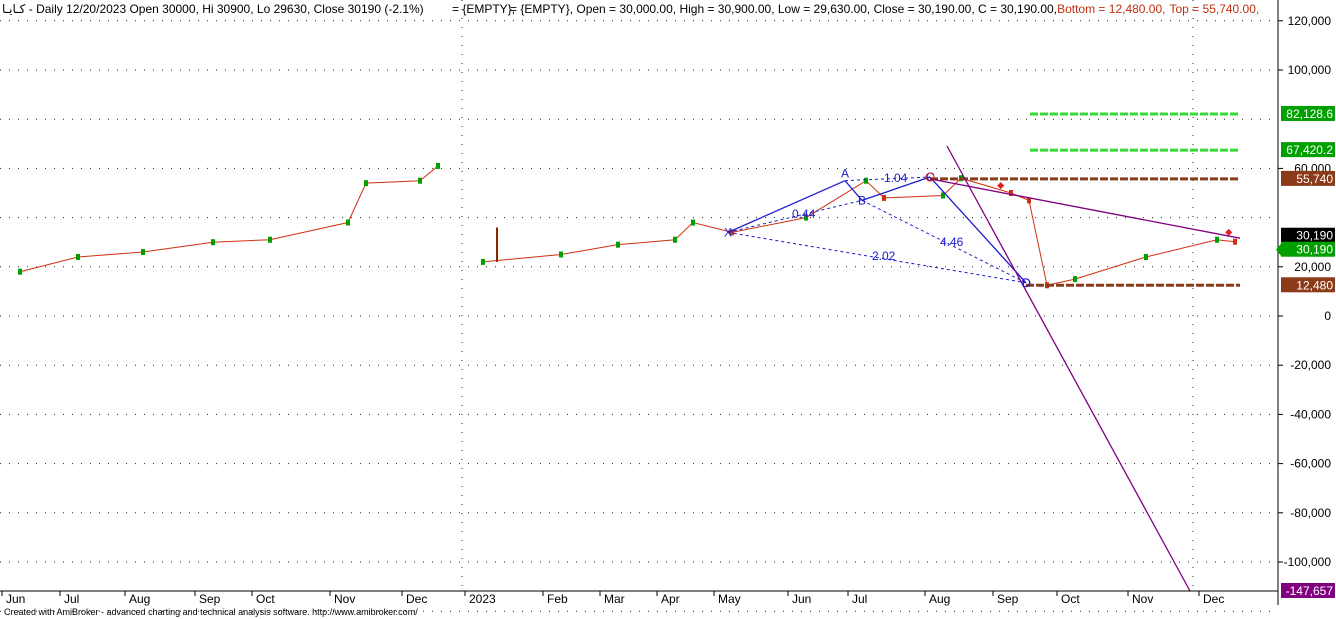 The image size is (1336, 619). I want to click on y-tick-label: -40,000, so click(1310, 414).